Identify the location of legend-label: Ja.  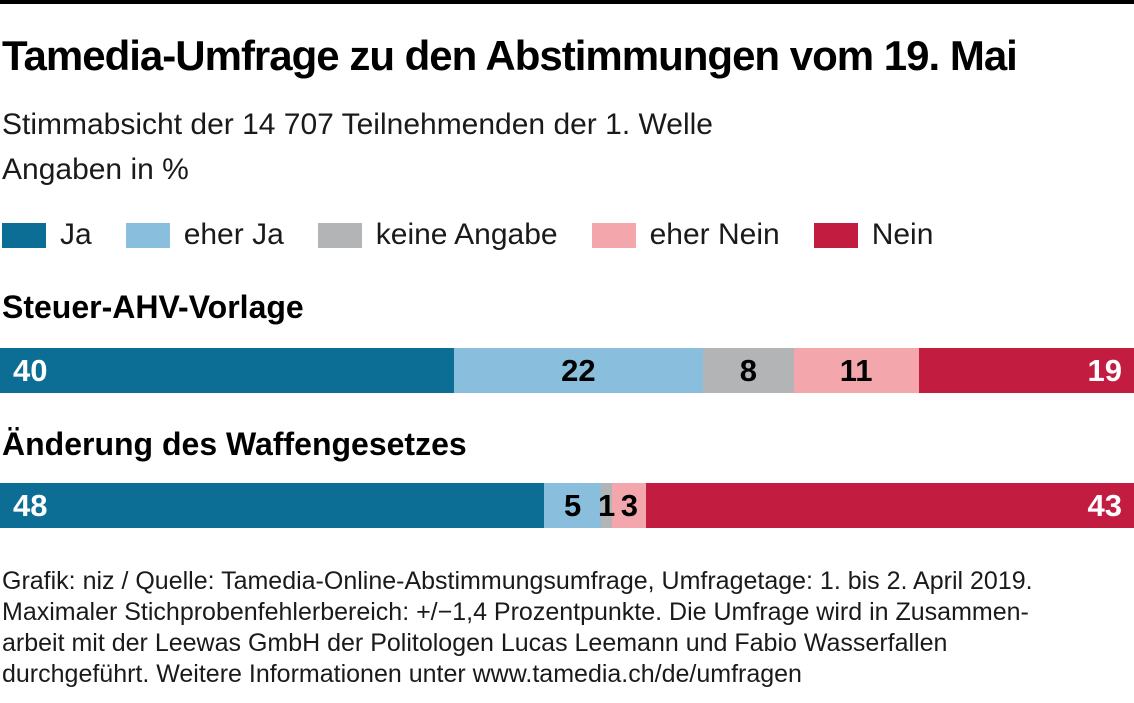
(76, 234).